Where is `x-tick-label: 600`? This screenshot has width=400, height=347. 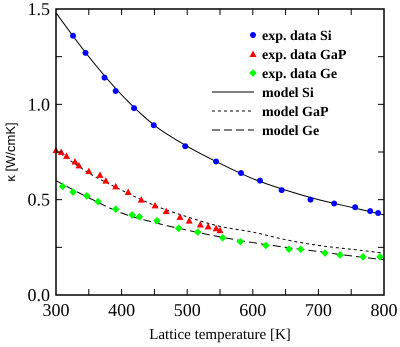 x-tick-label: 600 is located at coordinates (252, 310).